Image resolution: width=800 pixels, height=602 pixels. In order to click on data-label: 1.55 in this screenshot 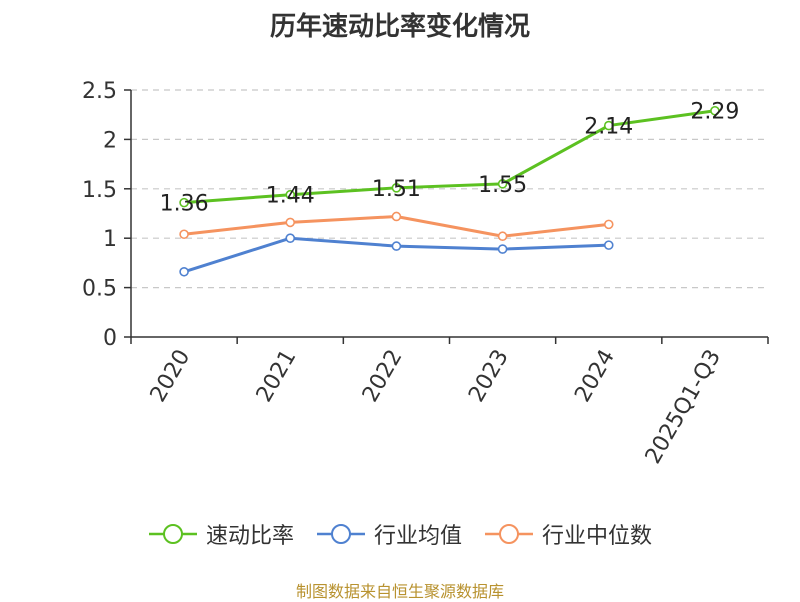, I will do `click(502, 185)`.